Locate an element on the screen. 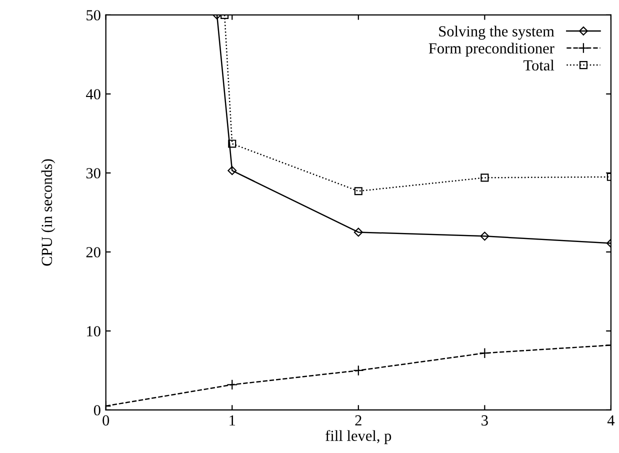  legend-label: Solving the system is located at coordinates (496, 33).